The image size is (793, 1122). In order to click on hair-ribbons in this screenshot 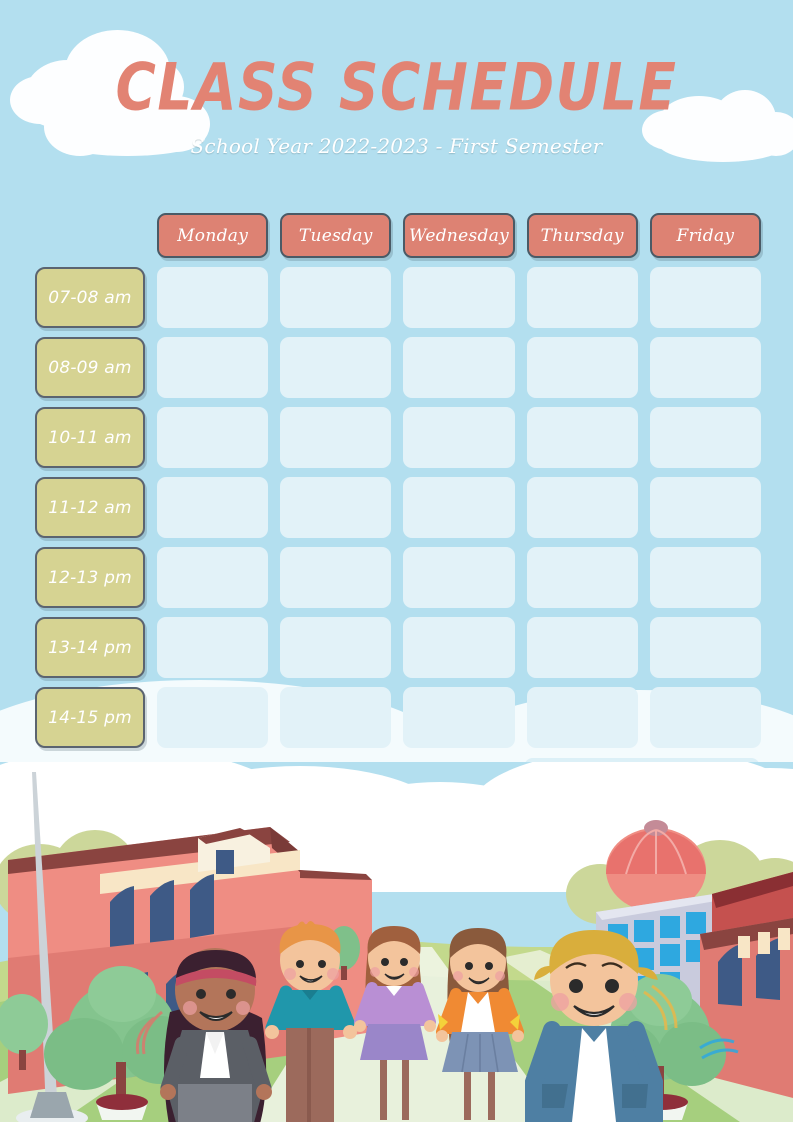, I will do `click(479, 1022)`.